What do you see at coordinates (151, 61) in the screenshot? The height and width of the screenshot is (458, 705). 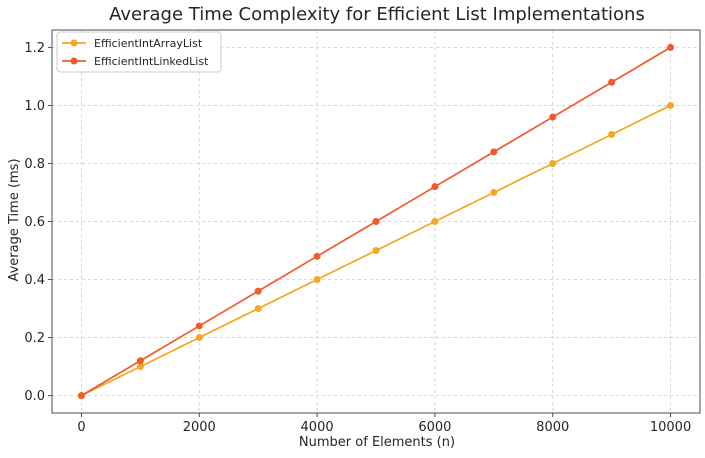 I see `legend-label-linked-list: EfficientIntLinkedList` at bounding box center [151, 61].